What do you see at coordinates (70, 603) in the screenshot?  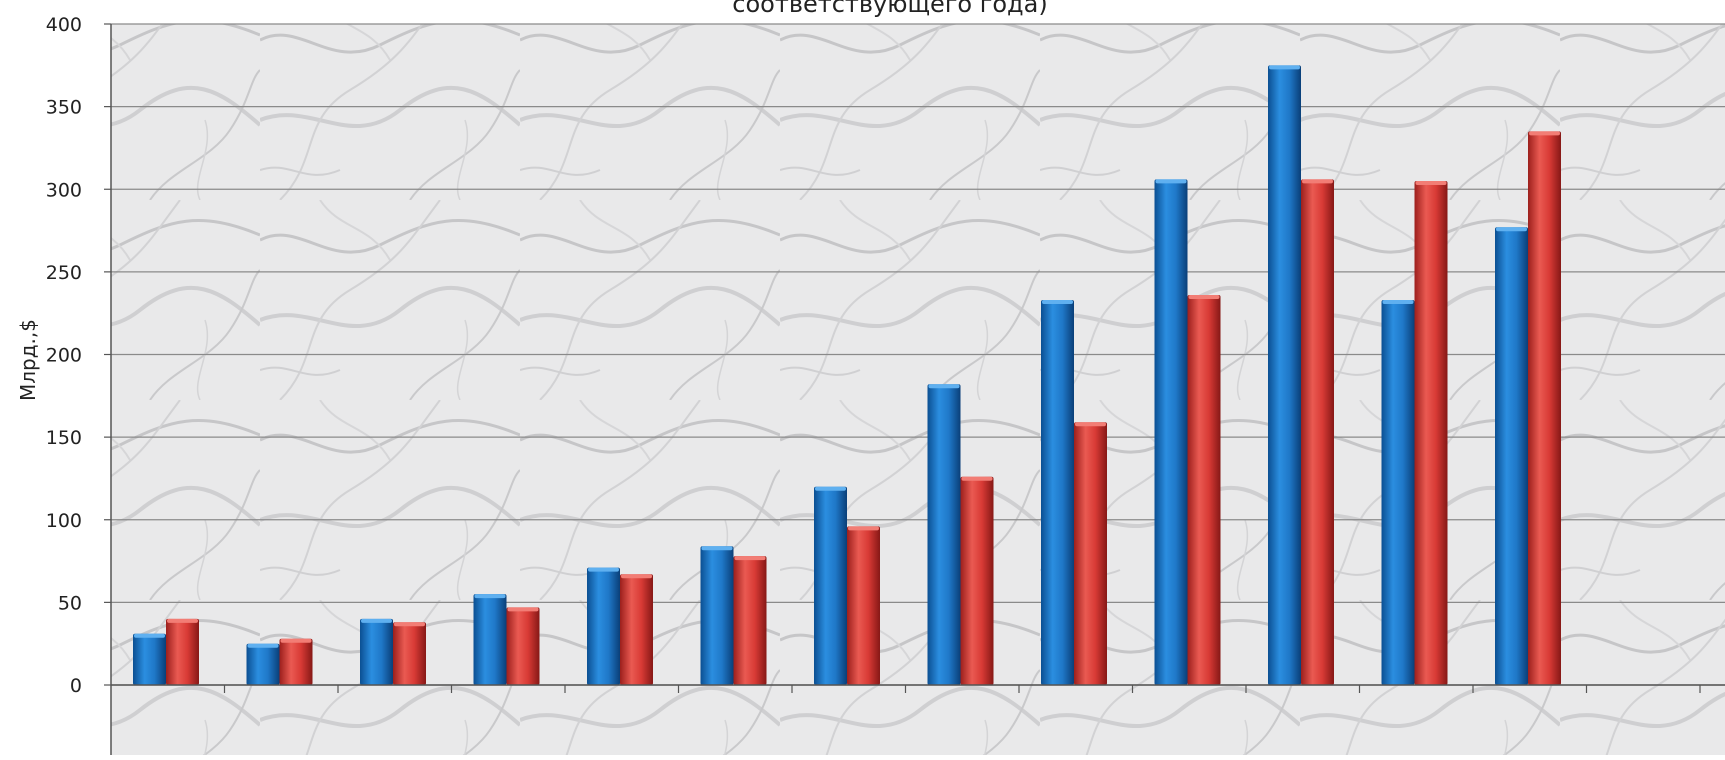 I see `y-tick-label: 50` at bounding box center [70, 603].